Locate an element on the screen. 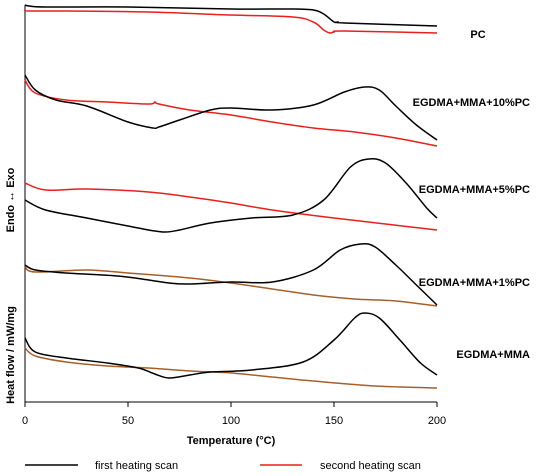 The image size is (550, 476). x-axis-label: Temperature (°C) is located at coordinates (231, 441).